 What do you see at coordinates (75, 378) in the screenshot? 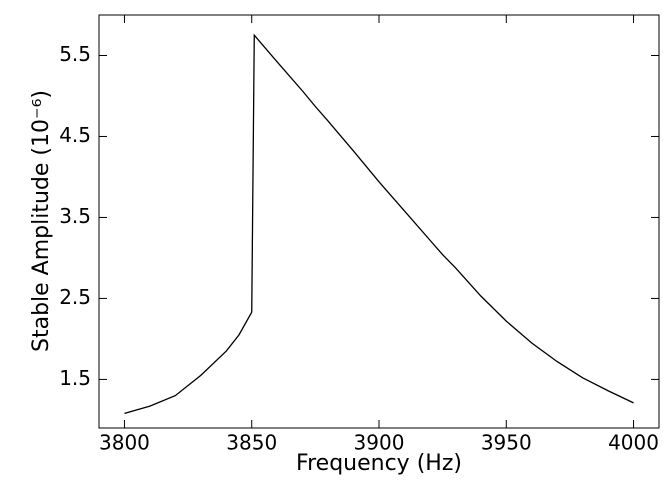
I see `y-tick-label: 1.5` at bounding box center [75, 378].